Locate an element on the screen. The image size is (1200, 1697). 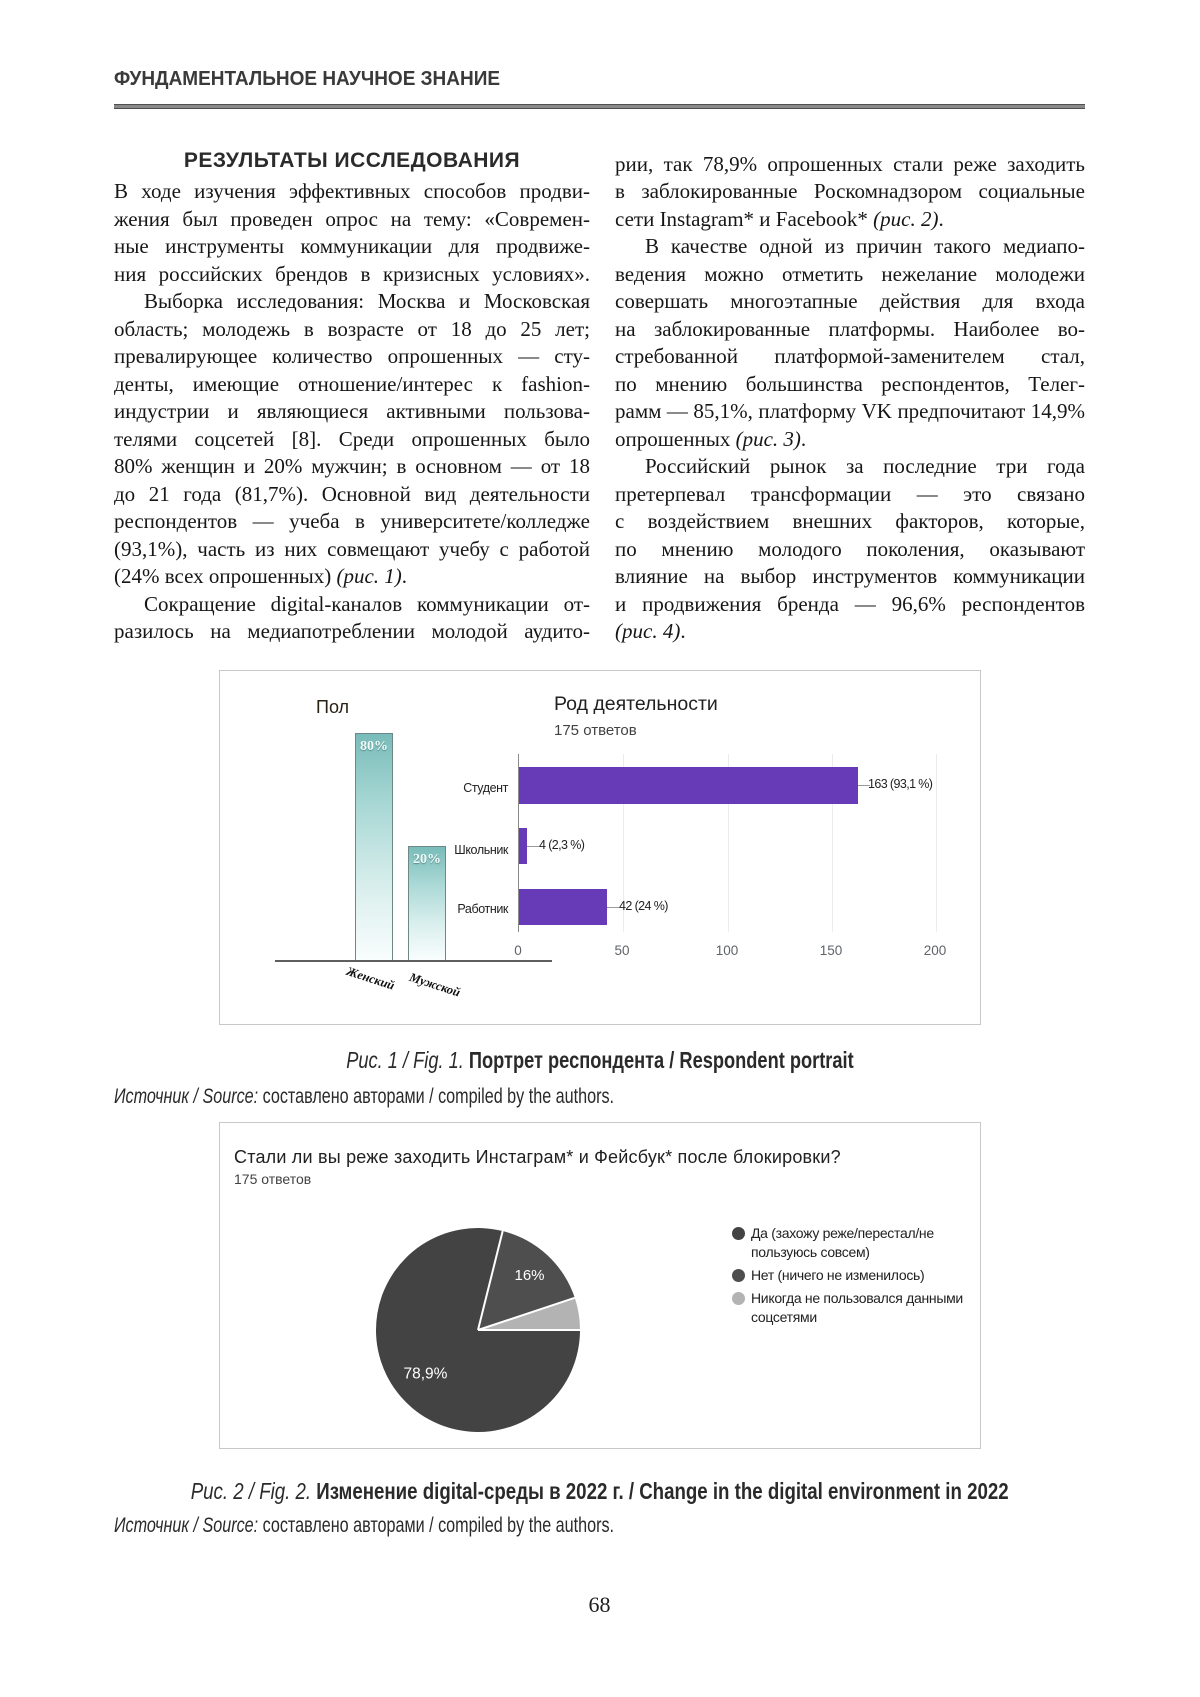
svg-text: 78,9% is located at coordinates (426, 1374).